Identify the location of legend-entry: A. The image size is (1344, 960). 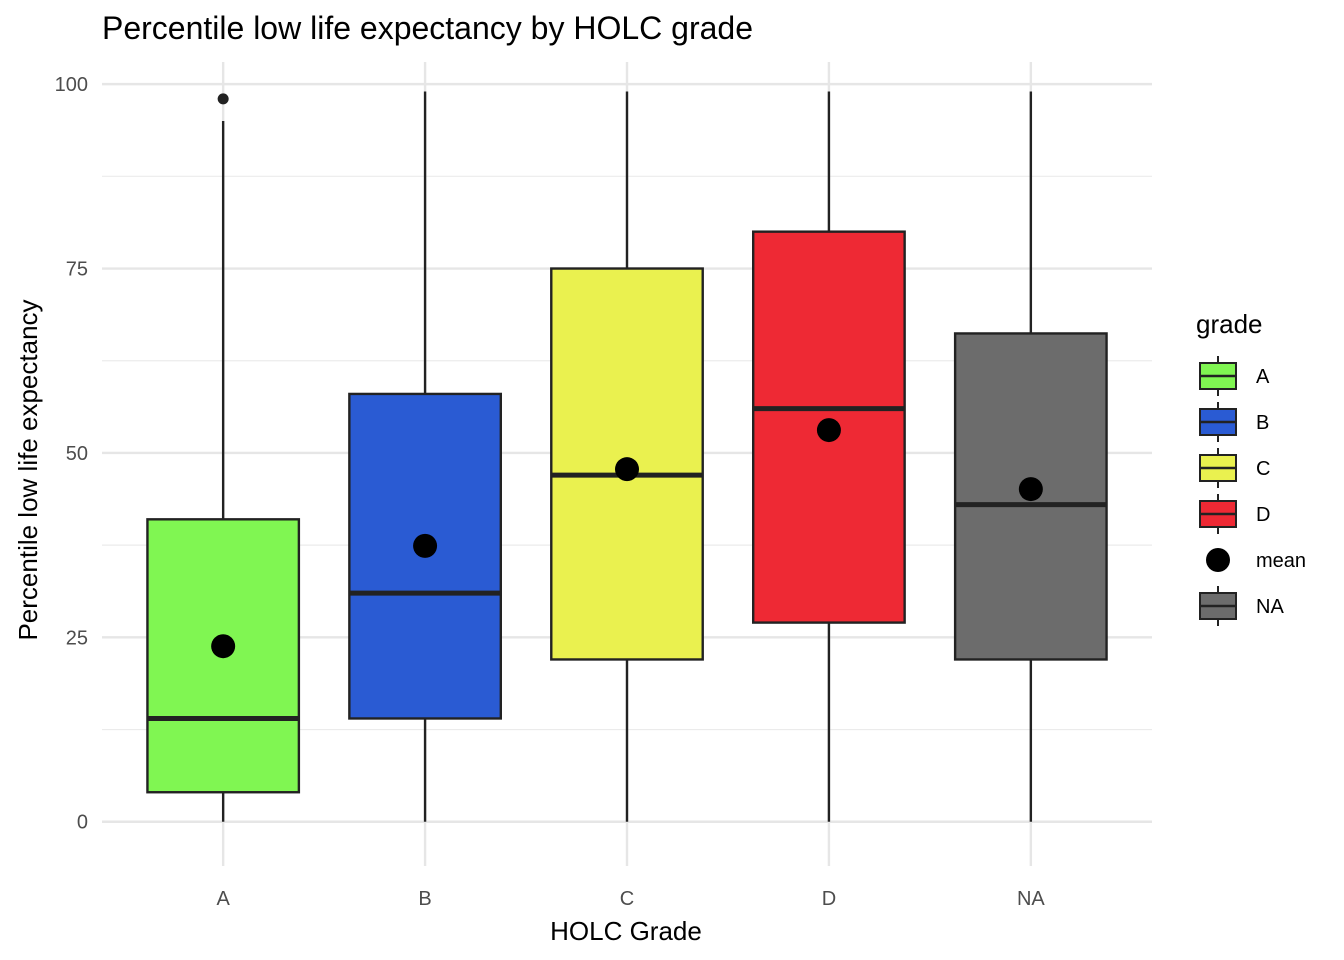
(1234, 376).